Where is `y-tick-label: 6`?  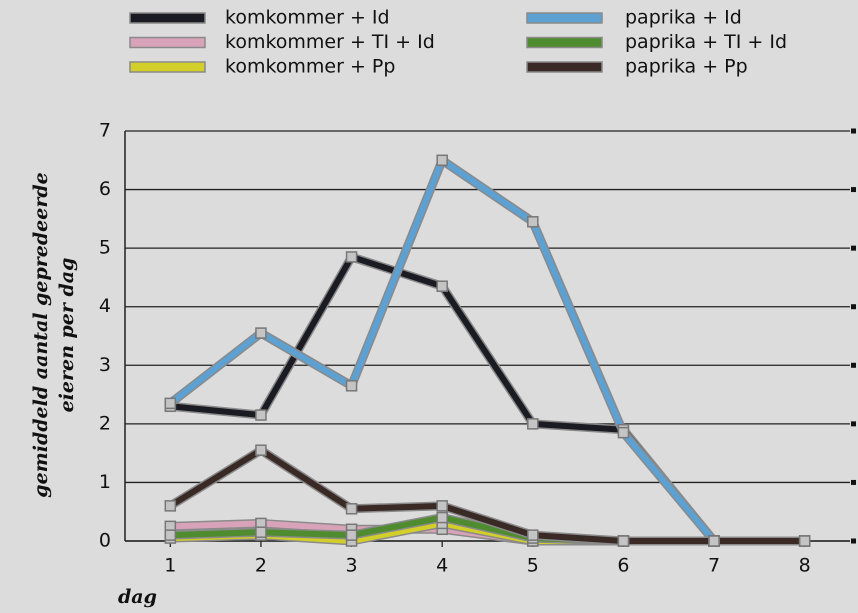
y-tick-label: 6 is located at coordinates (105, 189).